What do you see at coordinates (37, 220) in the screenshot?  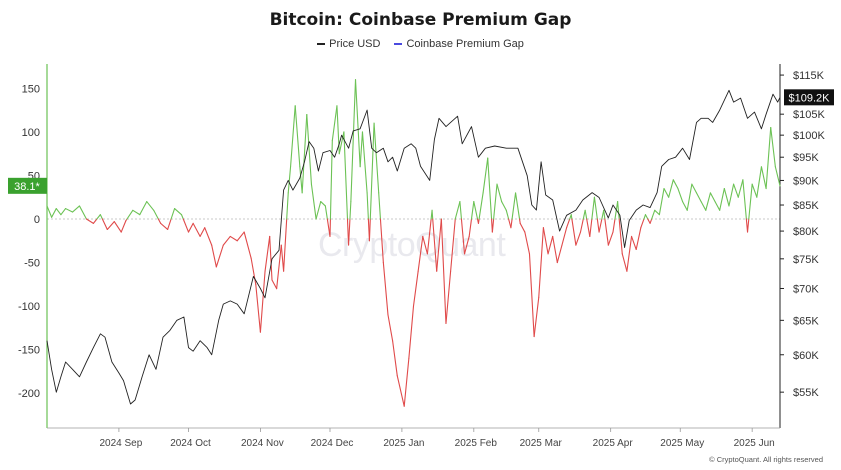 I see `left-axis-tick-label: 0` at bounding box center [37, 220].